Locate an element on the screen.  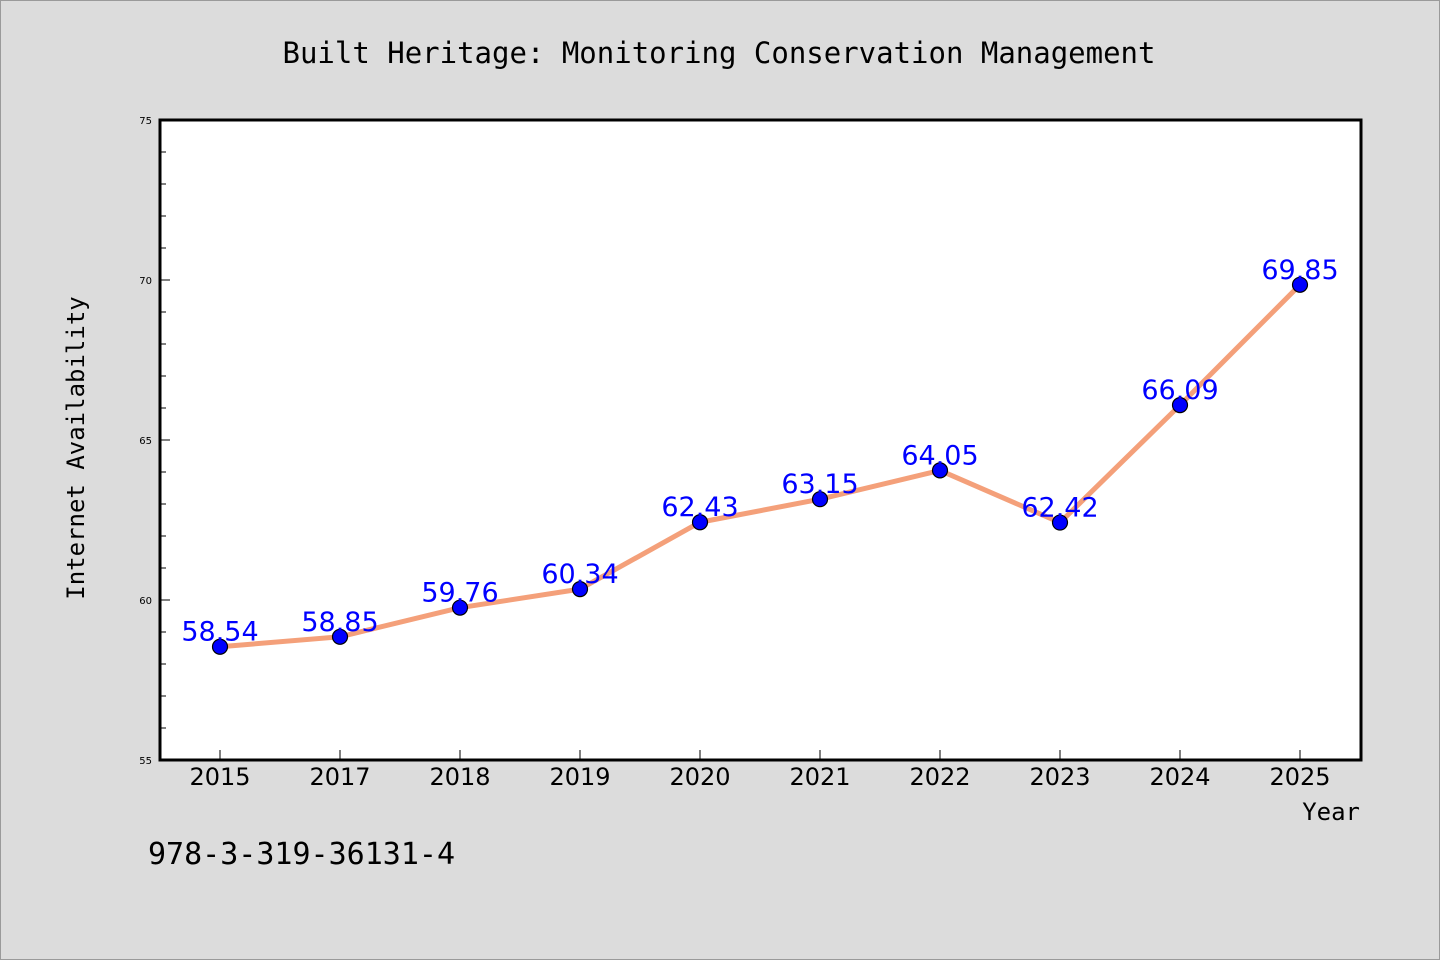
data-label: 63.15 is located at coordinates (819, 484).